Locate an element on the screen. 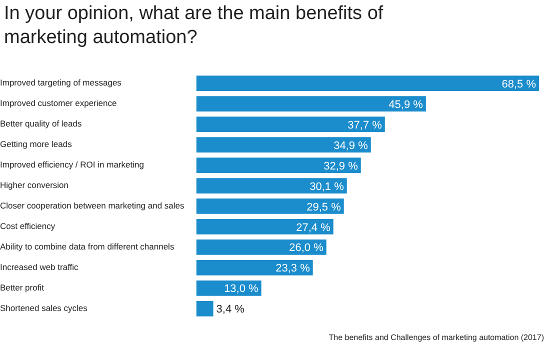 The height and width of the screenshot is (345, 550). data-label: 37,7 % is located at coordinates (365, 125).